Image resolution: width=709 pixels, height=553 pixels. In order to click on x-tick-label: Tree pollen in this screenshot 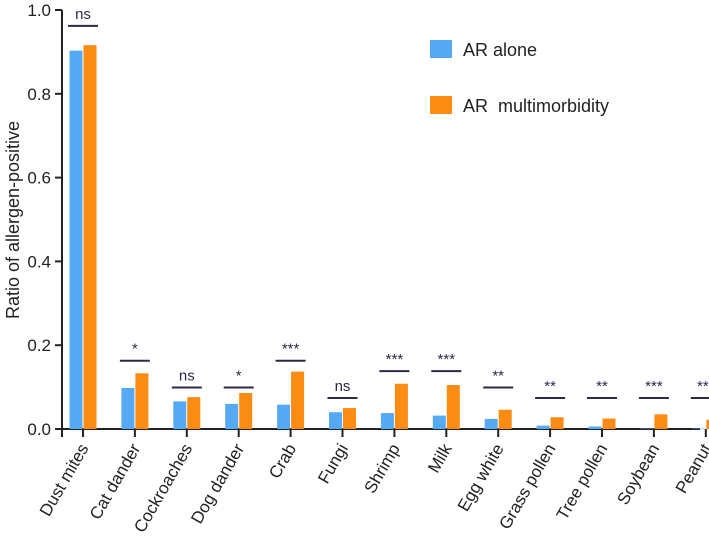, I will do `click(582, 482)`.